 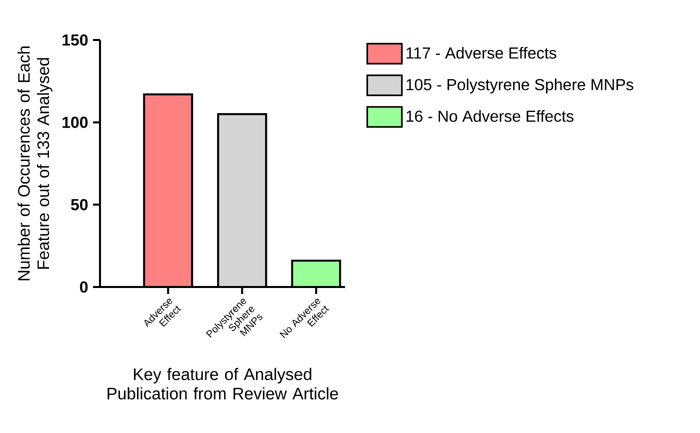 What do you see at coordinates (490, 116) in the screenshot?
I see `legend-label: 16 - No Adverse Effects` at bounding box center [490, 116].